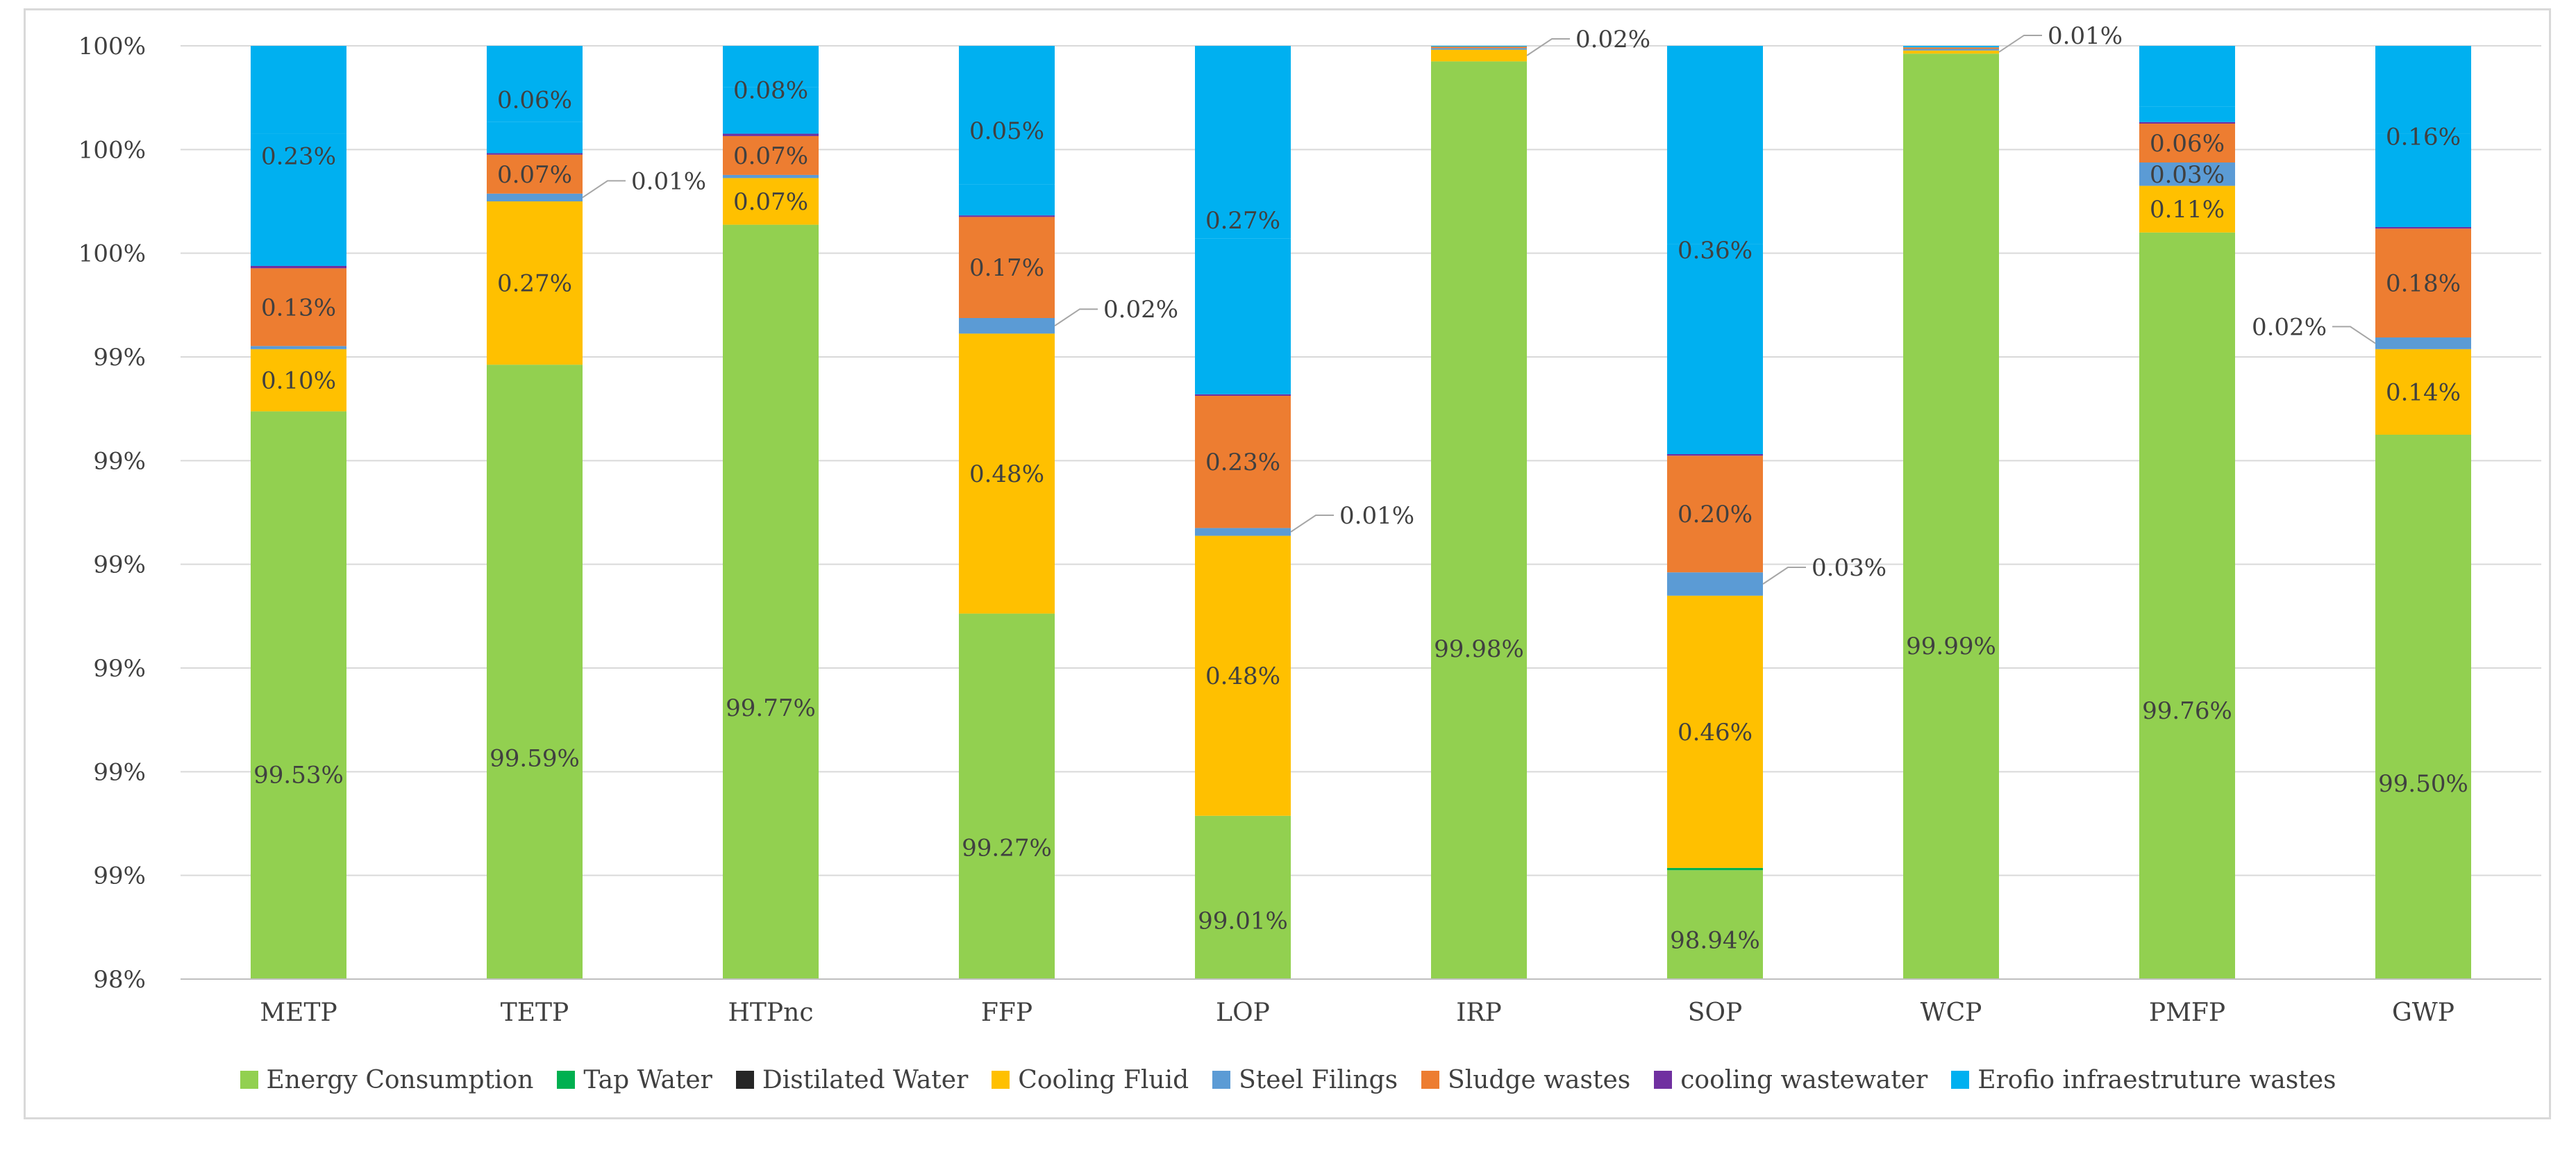  What do you see at coordinates (1539, 1079) in the screenshot?
I see `legend-label: Sludge wastes` at bounding box center [1539, 1079].